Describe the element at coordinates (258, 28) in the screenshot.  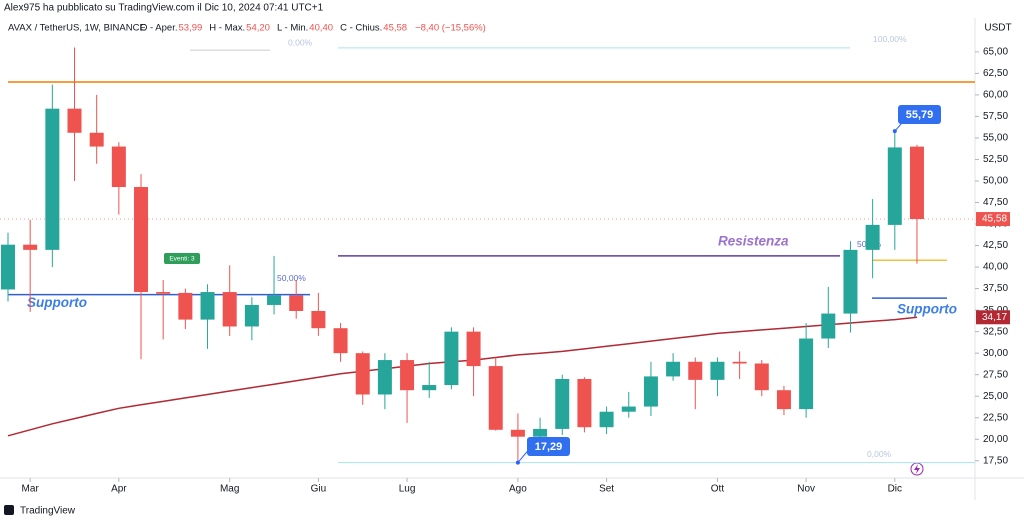
I see `legend-value: 54,20` at that location.